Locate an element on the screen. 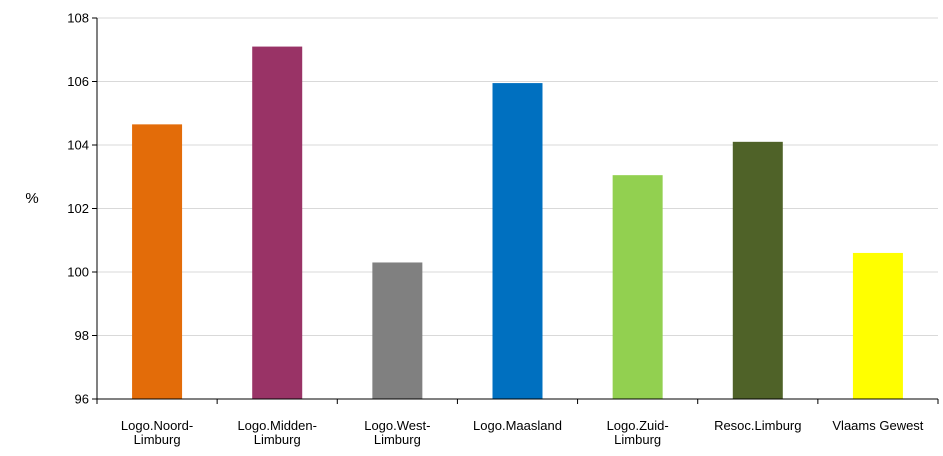 Image resolution: width=943 pixels, height=456 pixels. y-tick-label: 102 is located at coordinates (78, 208).